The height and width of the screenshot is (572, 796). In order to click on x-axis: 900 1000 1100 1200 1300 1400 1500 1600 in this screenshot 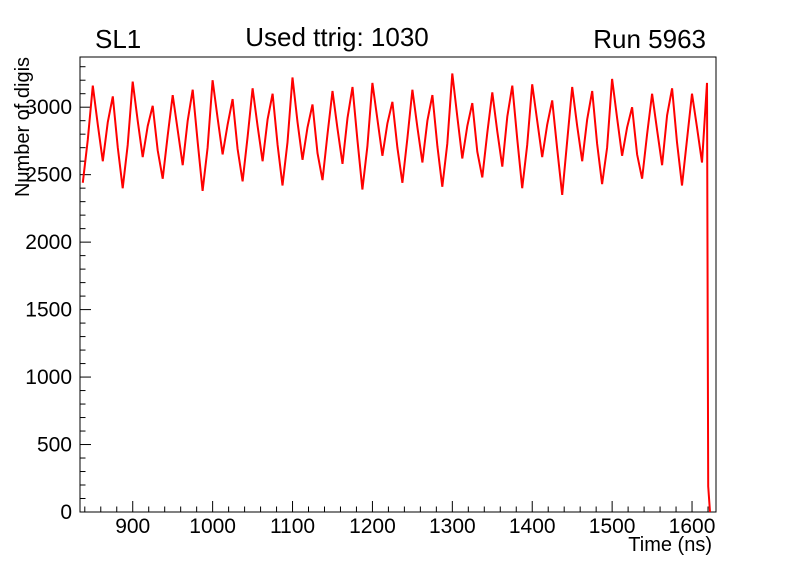, I will do `click(400, 519)`.